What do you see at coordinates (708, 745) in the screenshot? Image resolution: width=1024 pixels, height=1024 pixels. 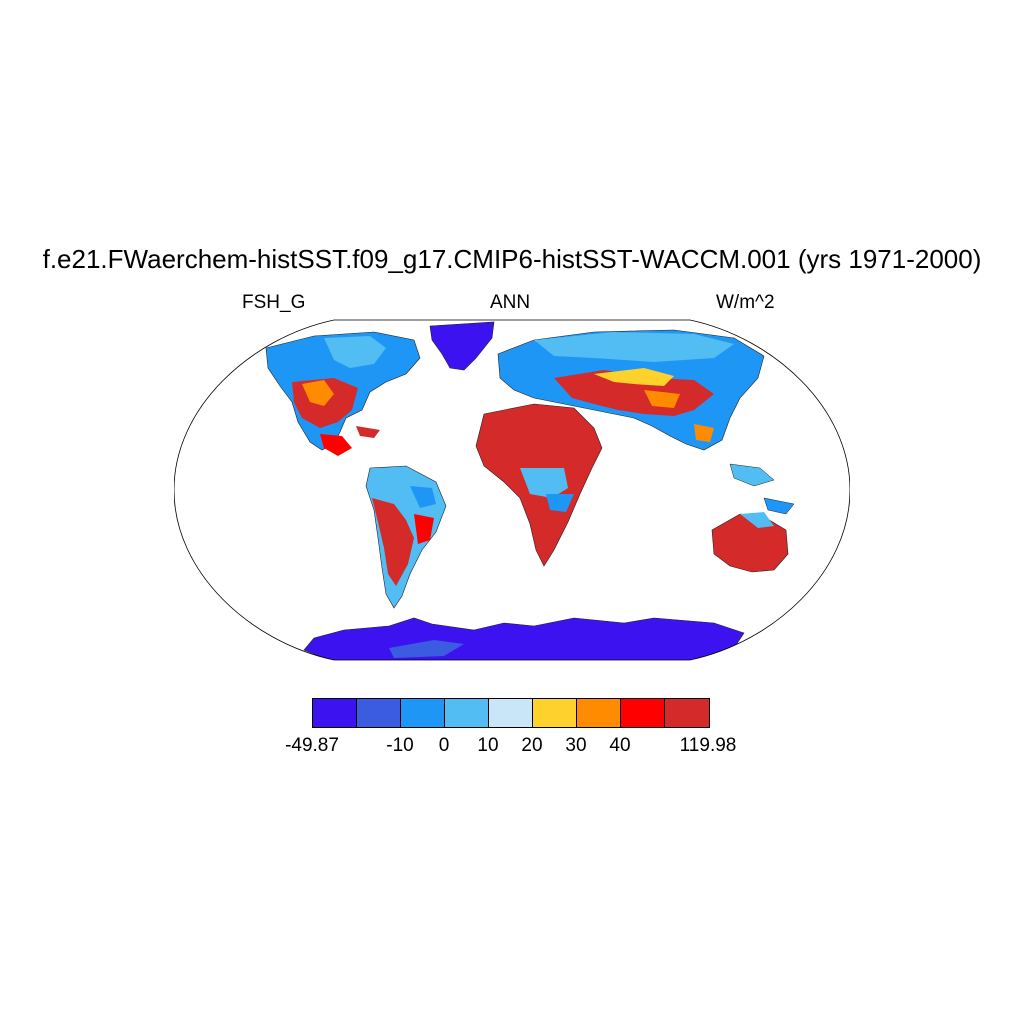 I see `colorbar-label: 119.98` at bounding box center [708, 745].